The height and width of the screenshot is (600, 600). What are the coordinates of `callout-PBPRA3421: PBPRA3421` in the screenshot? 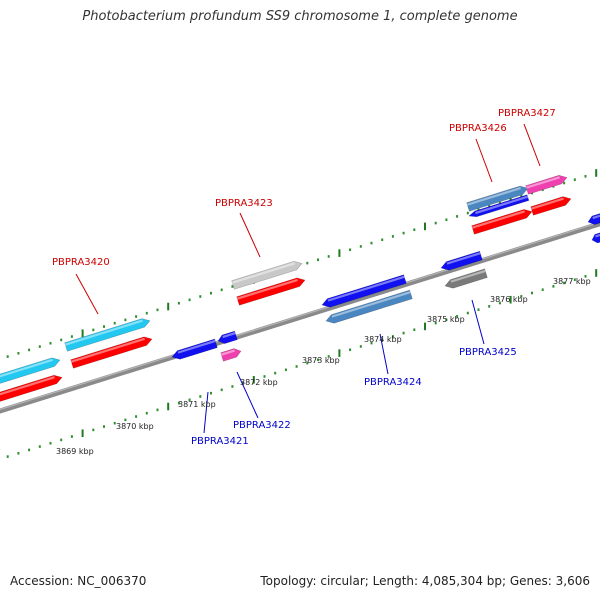 It's located at (220, 419).